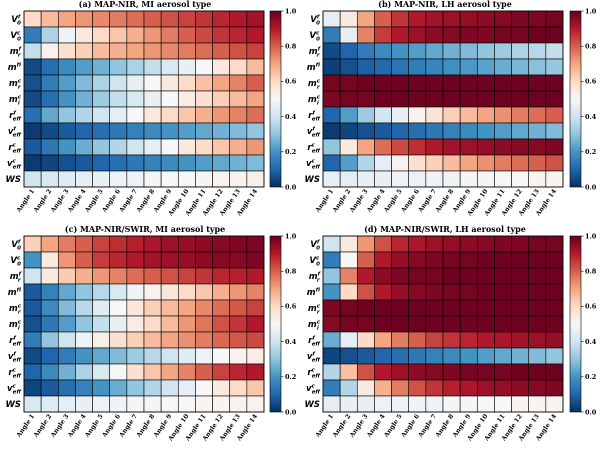  What do you see at coordinates (314, 117) in the screenshot?
I see `y-tick-label: rf eff` at bounding box center [314, 117].